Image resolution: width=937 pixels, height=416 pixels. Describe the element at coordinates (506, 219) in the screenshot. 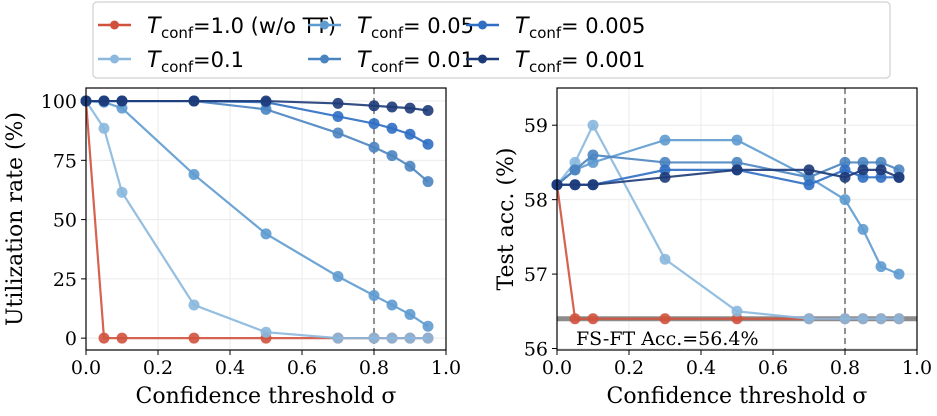

I see `y-axis-label: Test acc. (%)` at that location.